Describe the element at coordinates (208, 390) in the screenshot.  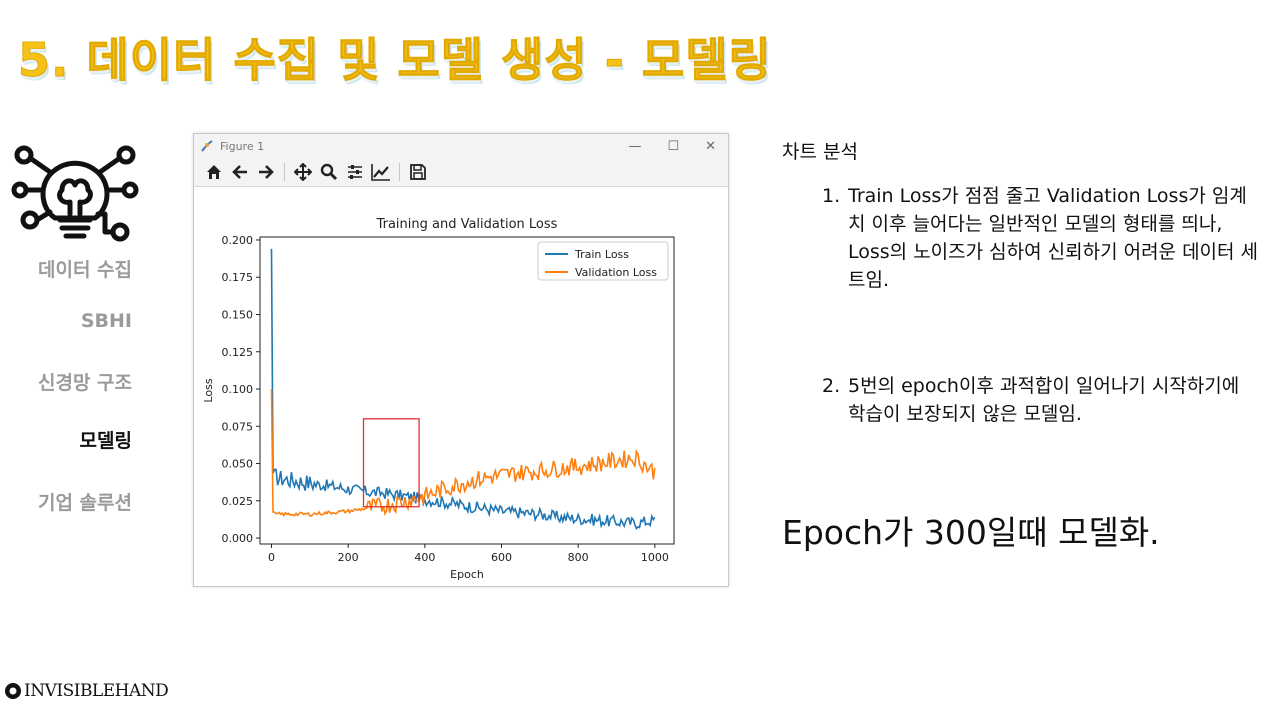
I see `y-axis-label: Loss` at that location.